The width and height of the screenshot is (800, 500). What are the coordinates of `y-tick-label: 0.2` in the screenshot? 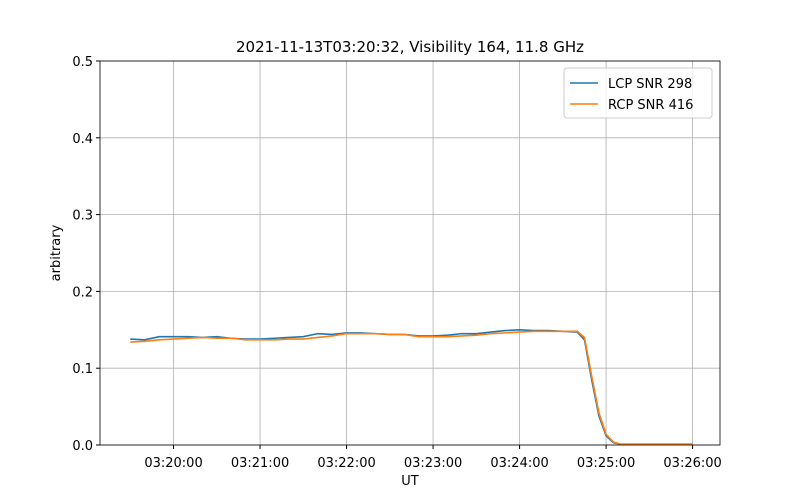 It's located at (82, 292).